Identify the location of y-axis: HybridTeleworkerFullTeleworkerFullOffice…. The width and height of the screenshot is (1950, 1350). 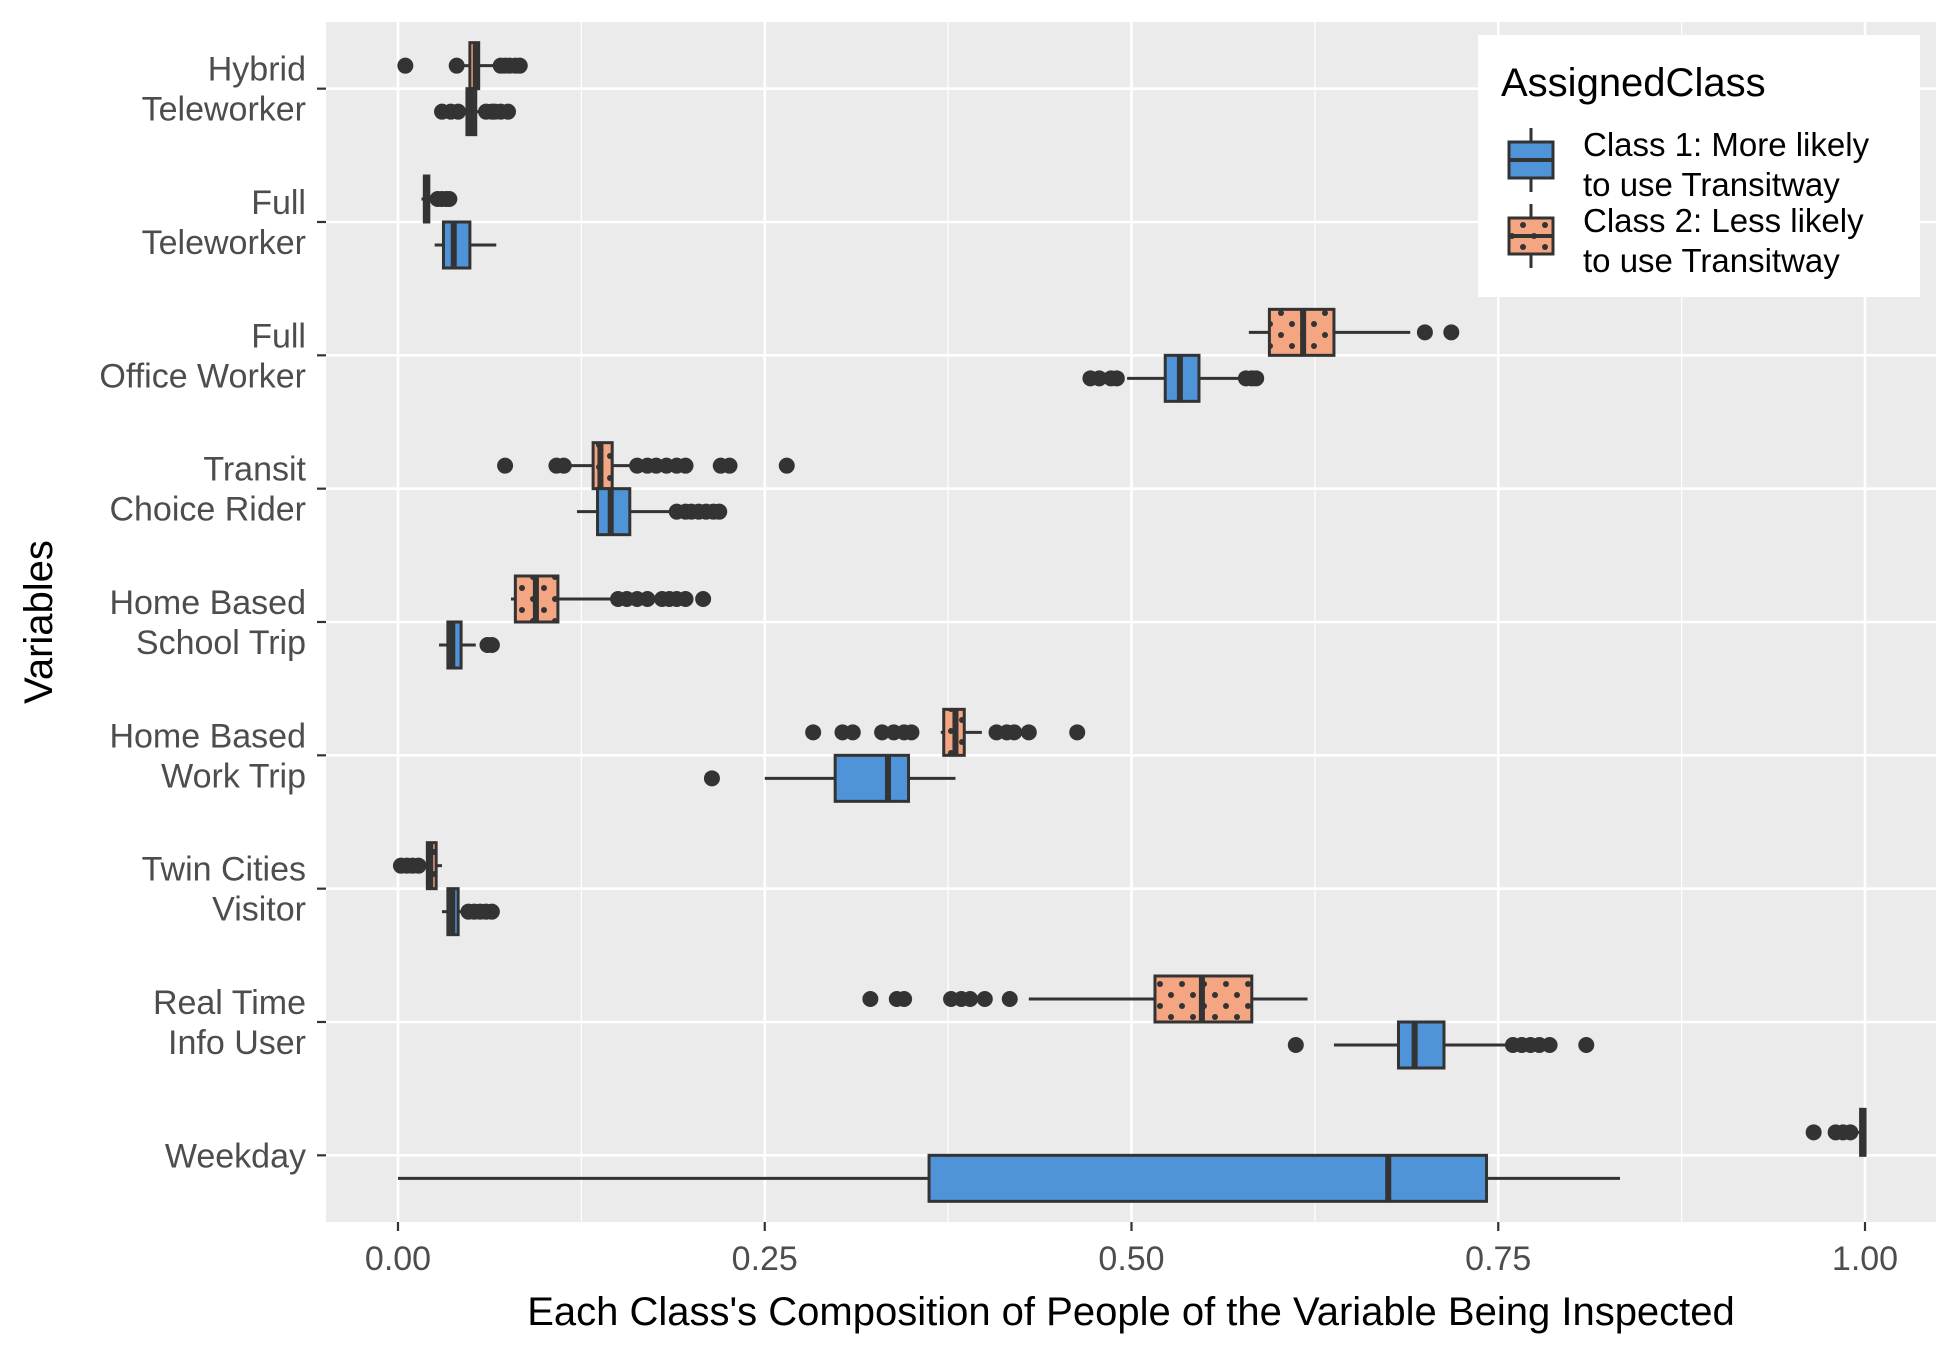
(212, 613).